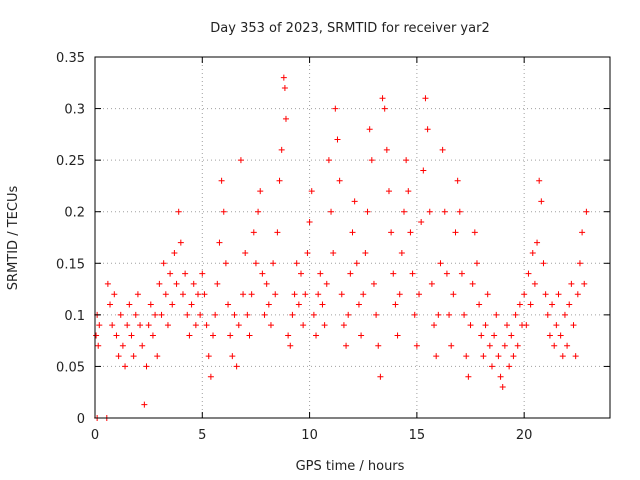 Image resolution: width=640 pixels, height=480 pixels. What do you see at coordinates (74, 110) in the screenshot?
I see `y-tick-label: 0.3` at bounding box center [74, 110].